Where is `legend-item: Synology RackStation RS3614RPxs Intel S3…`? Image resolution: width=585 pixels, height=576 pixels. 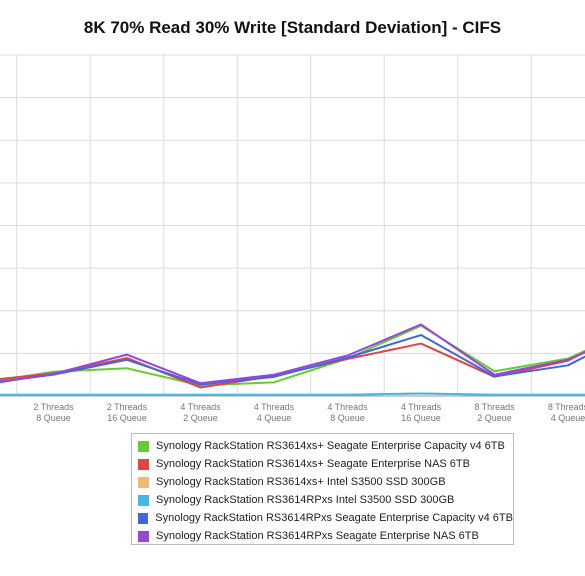 legend-item: Synology RackStation RS3614RPxs Intel S3… is located at coordinates (325, 500).